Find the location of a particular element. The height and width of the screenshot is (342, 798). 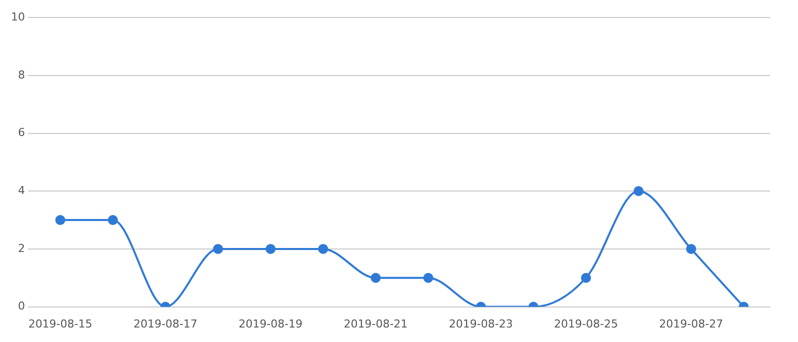

y-tick-label: 0 is located at coordinates (21, 306).